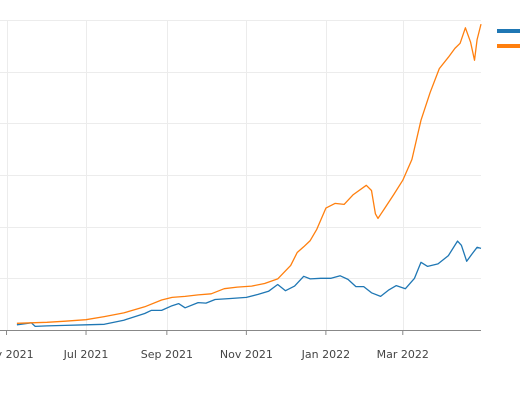 Image resolution: width=520 pixels, height=400 pixels. Describe the element at coordinates (508, 38) in the screenshot. I see `legend` at that location.